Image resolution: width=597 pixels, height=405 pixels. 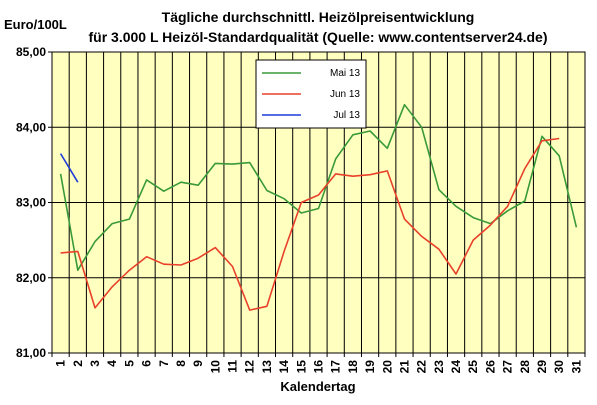 What do you see at coordinates (576, 367) in the screenshot?
I see `x-tick-label: 31` at bounding box center [576, 367].